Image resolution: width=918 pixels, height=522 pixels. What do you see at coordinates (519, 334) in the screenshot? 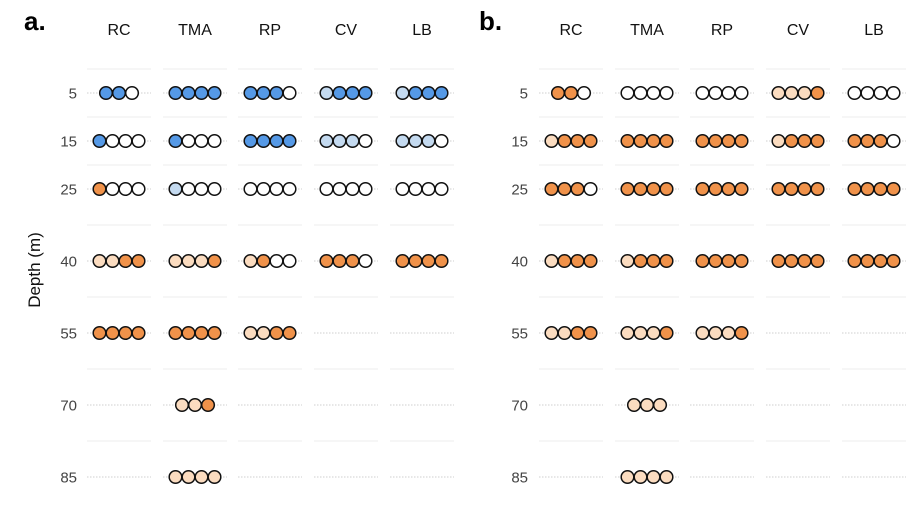
I see `y-tick-label: 55` at bounding box center [519, 334].